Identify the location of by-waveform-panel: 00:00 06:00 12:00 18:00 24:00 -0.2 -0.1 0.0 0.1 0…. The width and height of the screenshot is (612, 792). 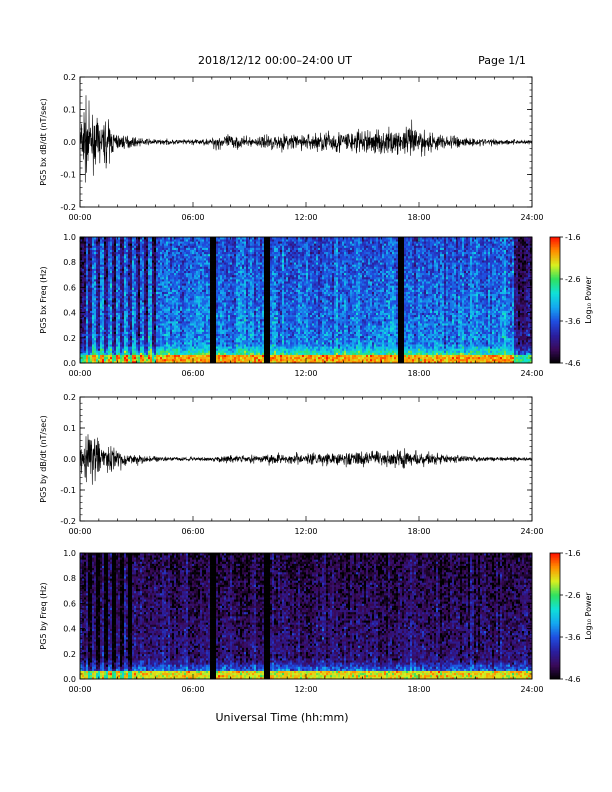
(291, 464).